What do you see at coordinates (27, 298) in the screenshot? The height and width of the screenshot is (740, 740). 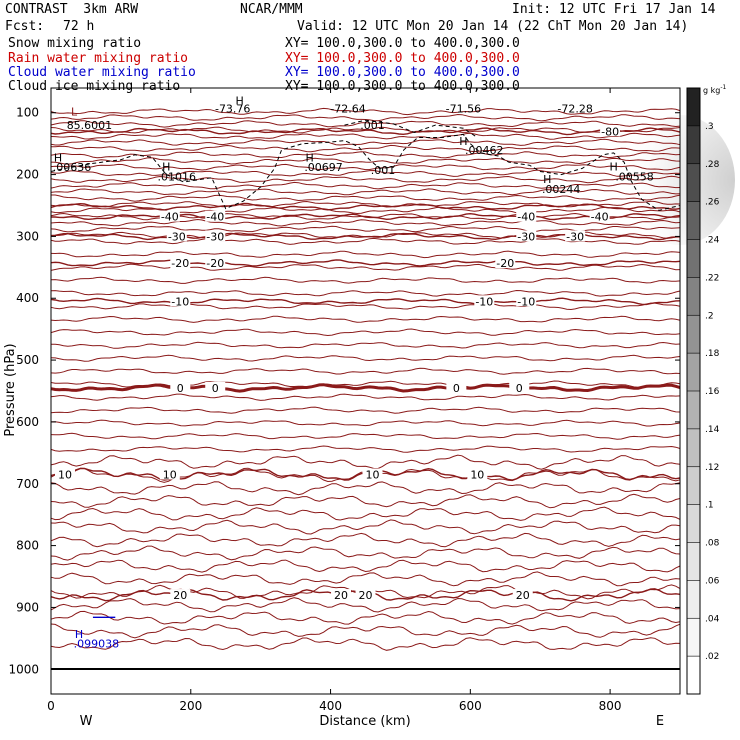 I see `y-tick-label: 400` at bounding box center [27, 298].